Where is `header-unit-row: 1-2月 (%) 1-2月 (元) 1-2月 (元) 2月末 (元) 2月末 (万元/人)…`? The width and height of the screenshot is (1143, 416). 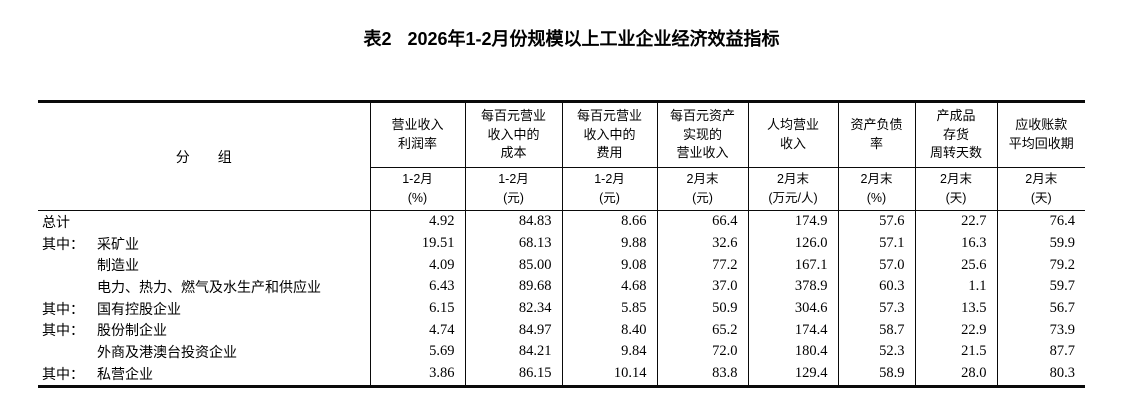
header-unit-row: 1-2月 (%) 1-2月 (元) 1-2月 (元) 2月末 (元) 2月末 (万元/人)… is located at coordinates (561, 189).